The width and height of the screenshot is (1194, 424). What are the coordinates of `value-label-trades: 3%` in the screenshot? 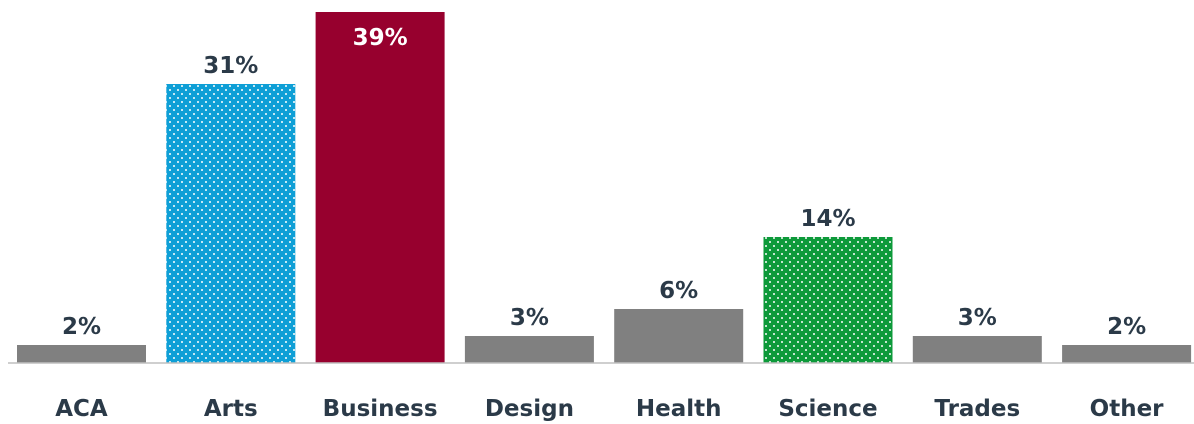 It's located at (977, 318).